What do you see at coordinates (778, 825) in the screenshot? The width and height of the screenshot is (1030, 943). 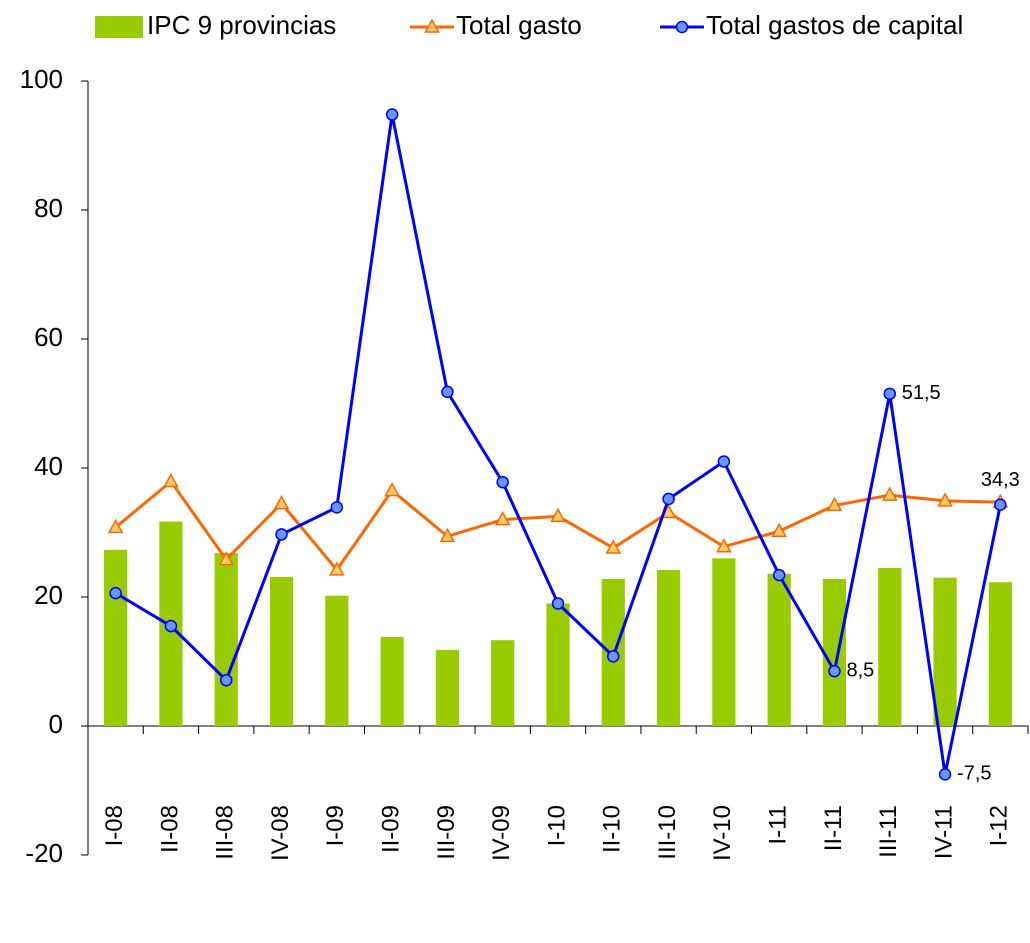 I see `x-tick-label: I-11` at bounding box center [778, 825].